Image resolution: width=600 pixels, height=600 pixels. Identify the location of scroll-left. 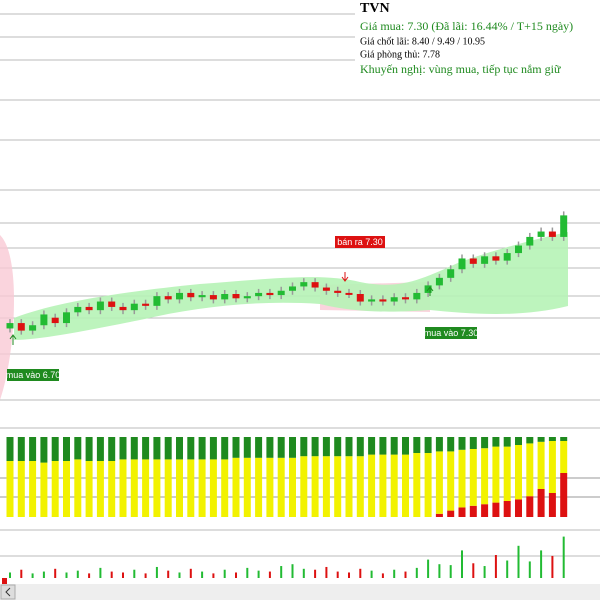
(8, 592).